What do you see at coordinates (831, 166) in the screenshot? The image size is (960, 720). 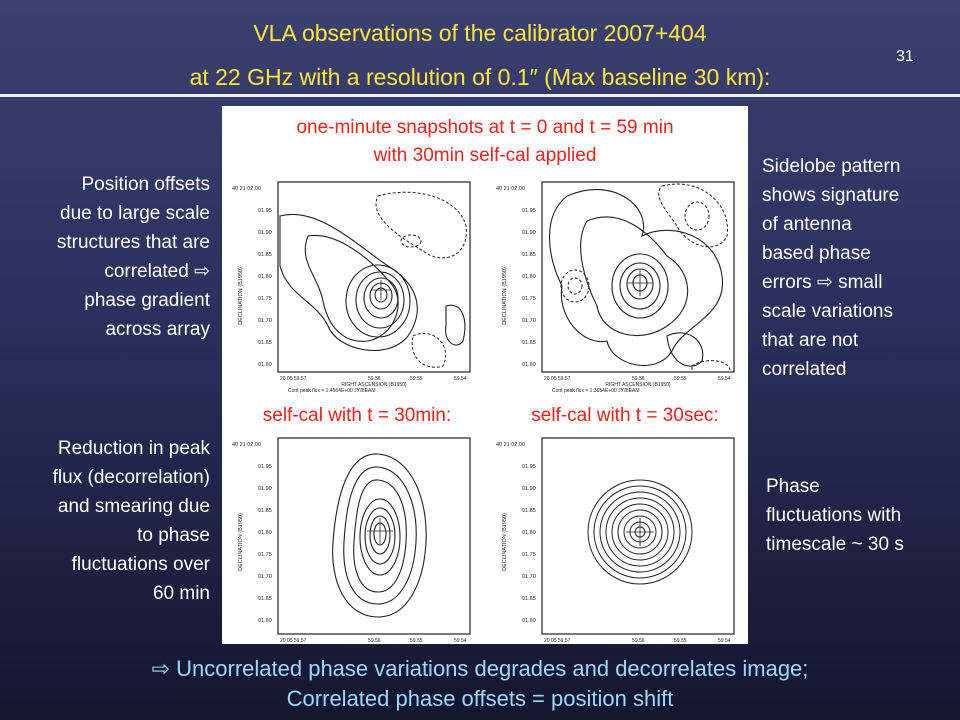 I see `text-line: Sidelobe pattern` at bounding box center [831, 166].